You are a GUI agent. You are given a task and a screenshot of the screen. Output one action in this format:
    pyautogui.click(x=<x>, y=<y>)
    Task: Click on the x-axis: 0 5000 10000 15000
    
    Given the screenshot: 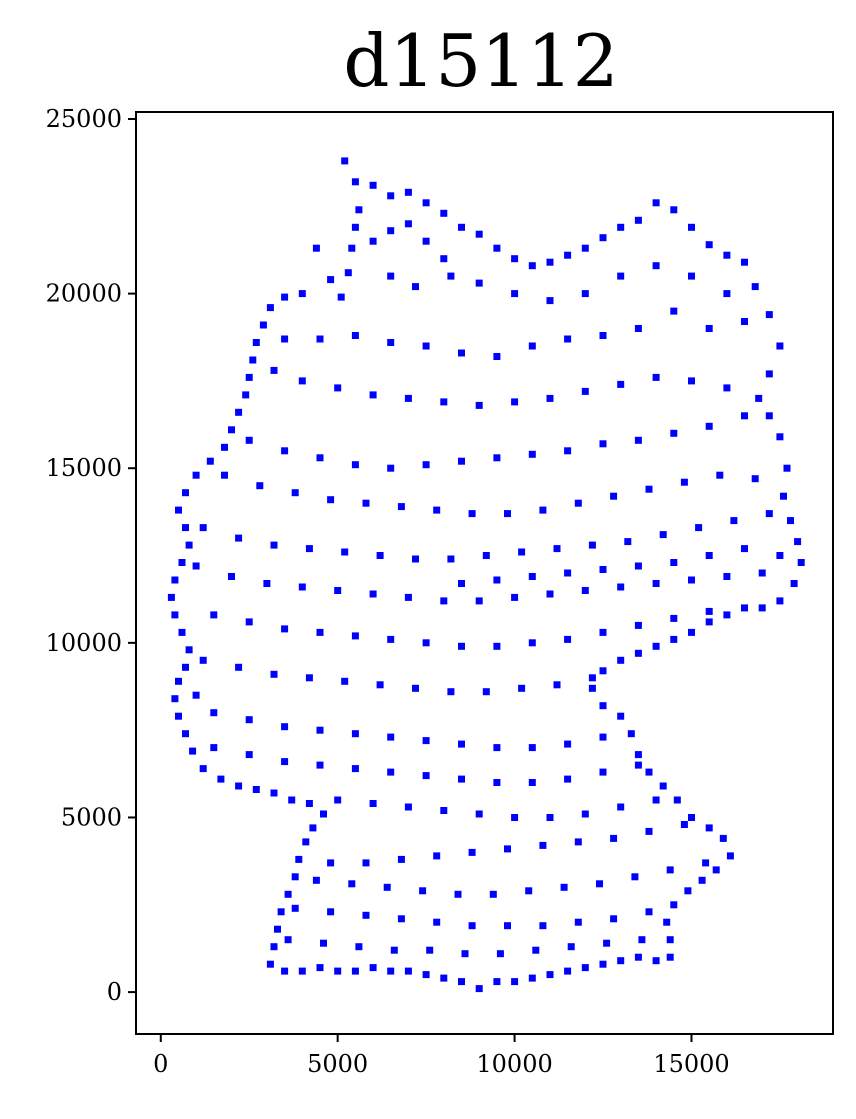 What is the action you would take?
    pyautogui.click(x=441, y=1056)
    